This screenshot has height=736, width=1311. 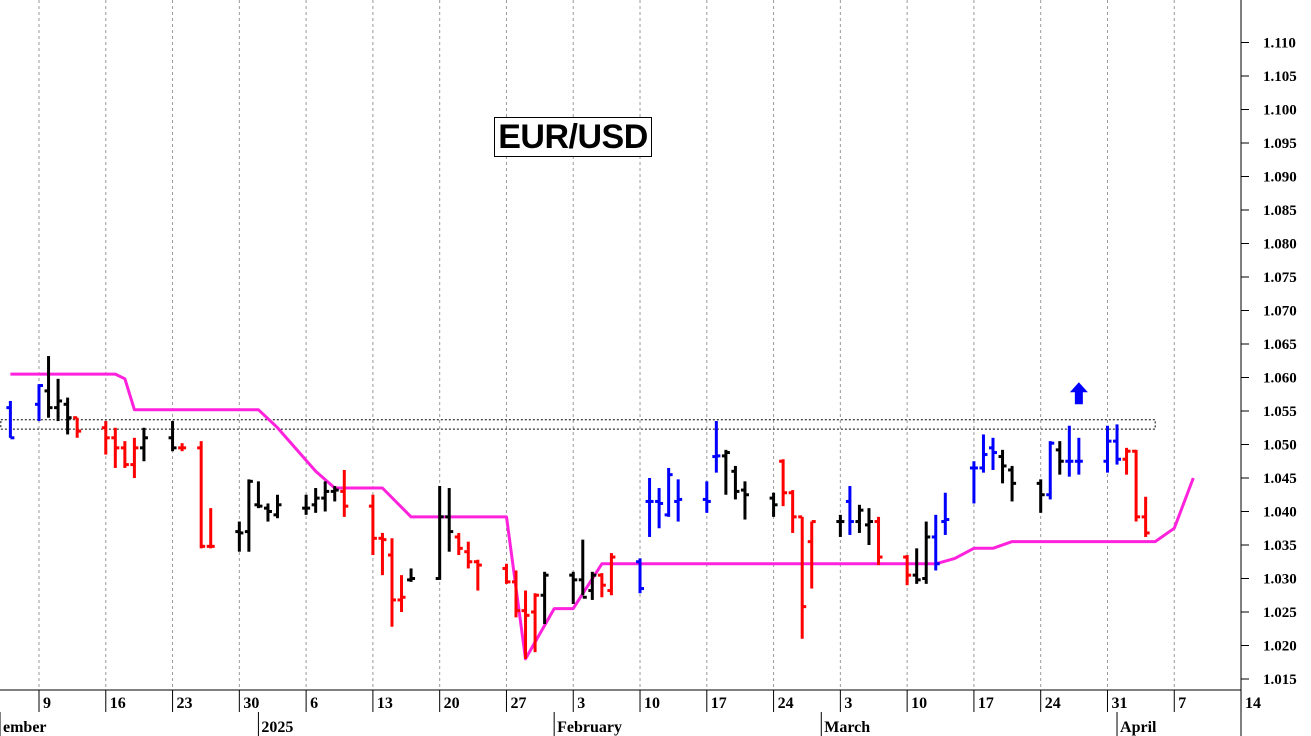 I want to click on y-tick-label: 1.015, so click(x=1280, y=680).